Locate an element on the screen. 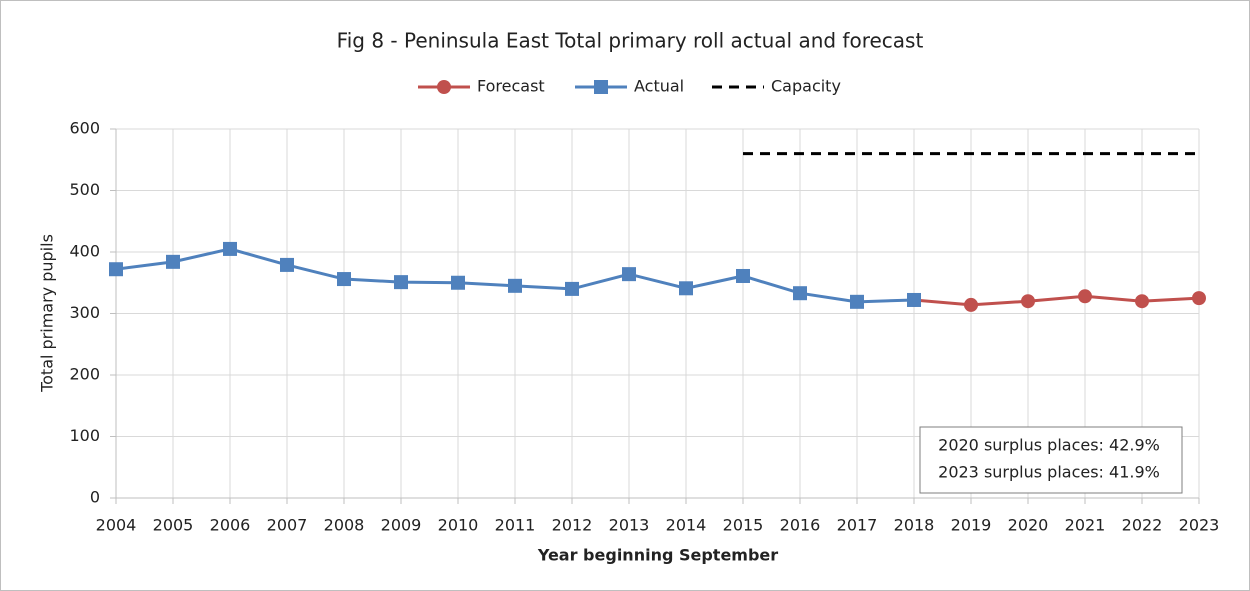 This screenshot has height=591, width=1250. x-tick-label: 2008 is located at coordinates (344, 525).